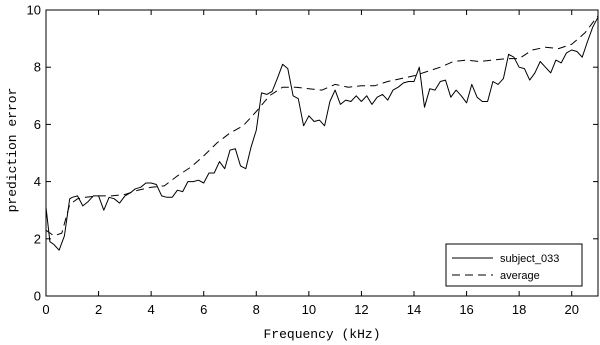  I want to click on y-tick-label: 8, so click(37, 67).